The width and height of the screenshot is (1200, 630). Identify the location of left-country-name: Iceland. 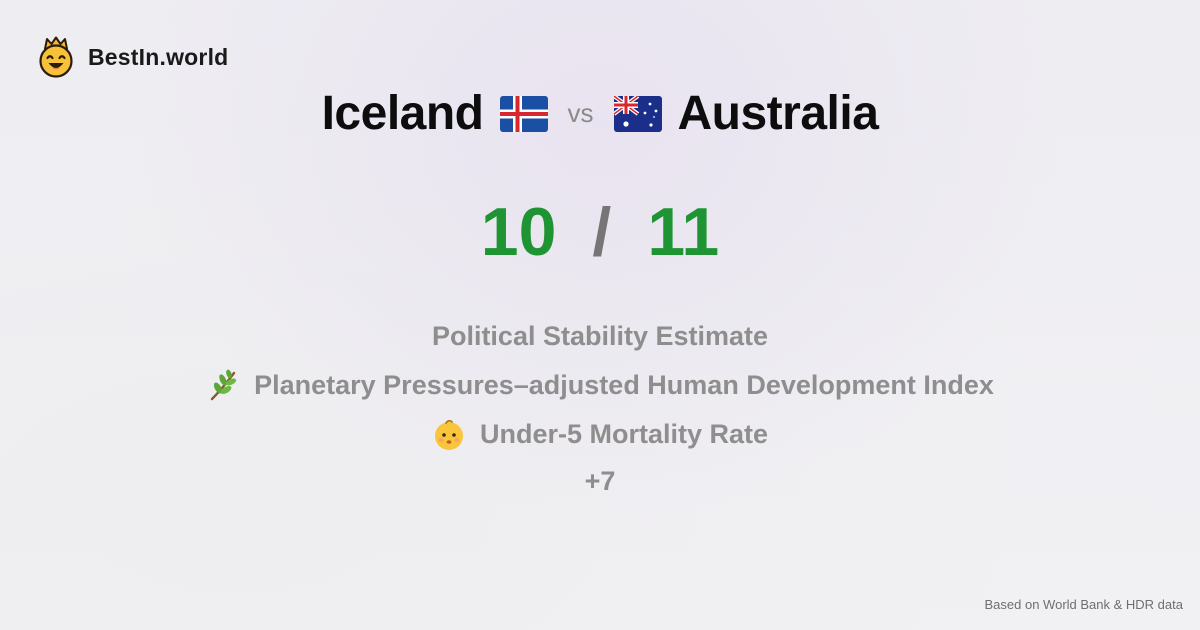
(402, 113).